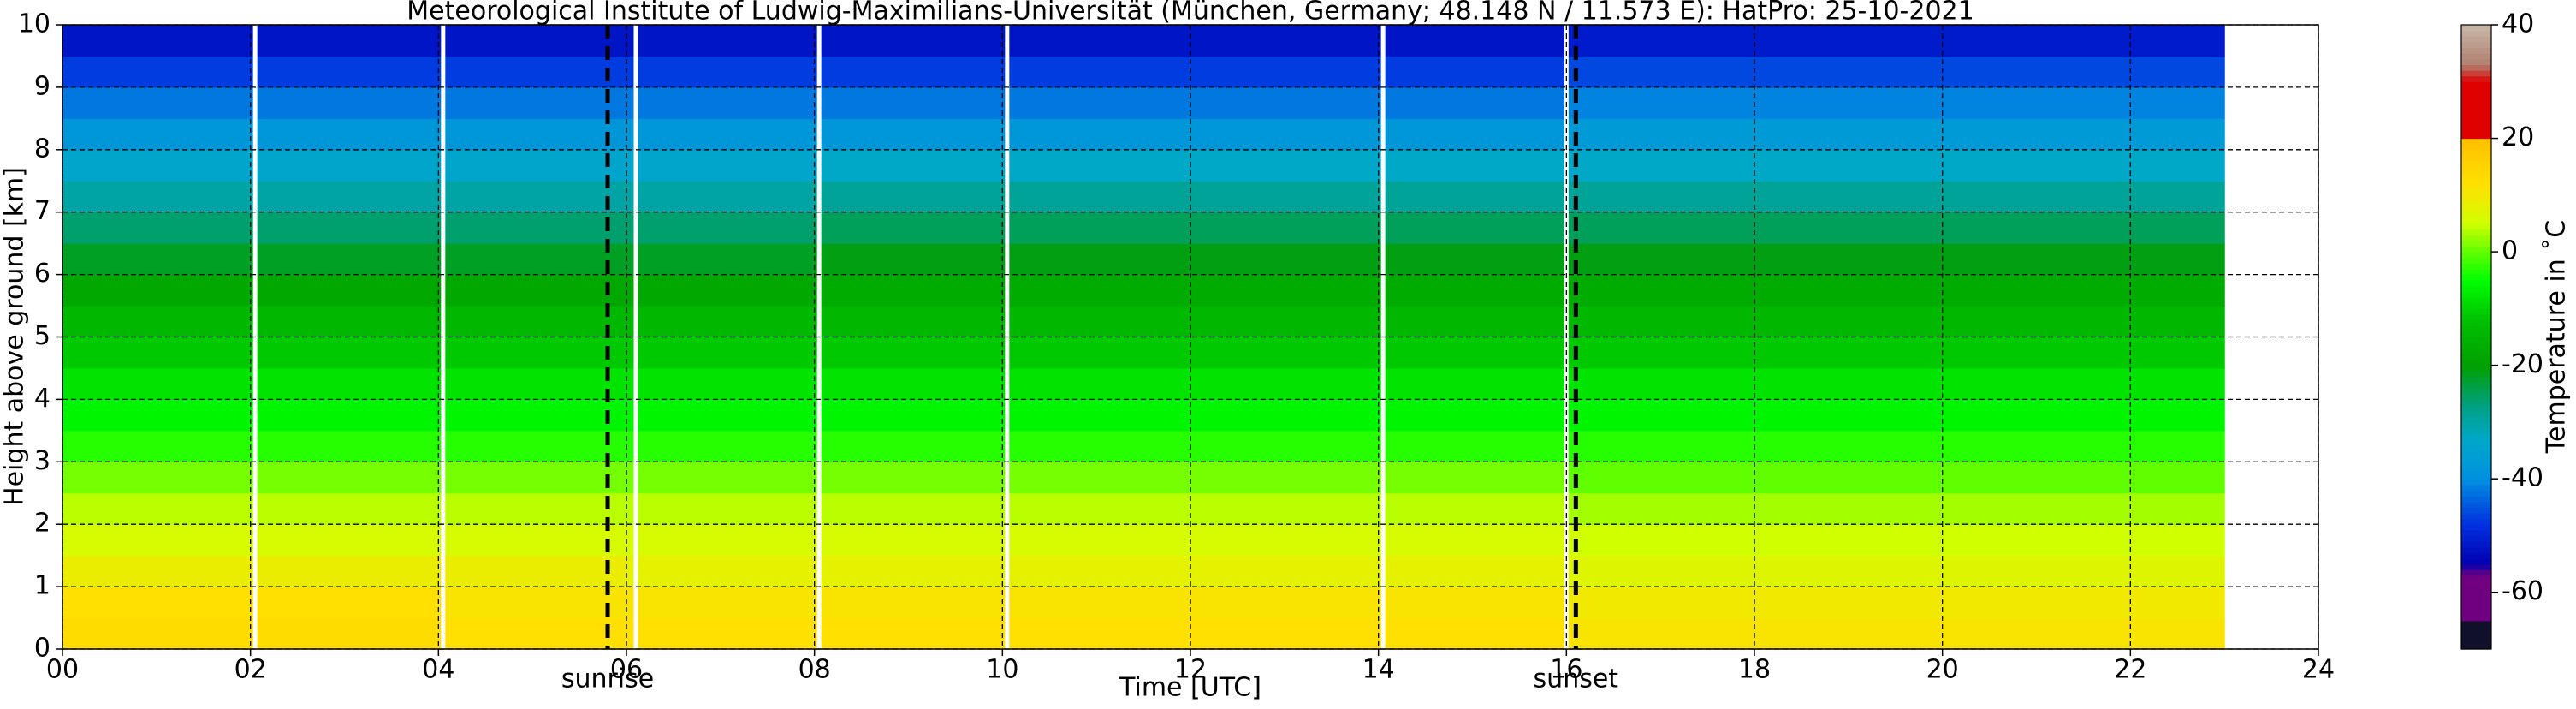 This screenshot has width=2576, height=709. Describe the element at coordinates (814, 670) in the screenshot. I see `x-tick-label: 08` at that location.